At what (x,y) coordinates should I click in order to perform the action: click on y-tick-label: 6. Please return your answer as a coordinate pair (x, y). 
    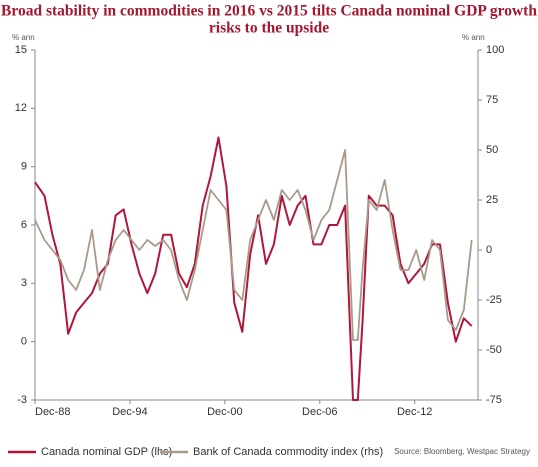
    Looking at the image, I should click on (24, 225).